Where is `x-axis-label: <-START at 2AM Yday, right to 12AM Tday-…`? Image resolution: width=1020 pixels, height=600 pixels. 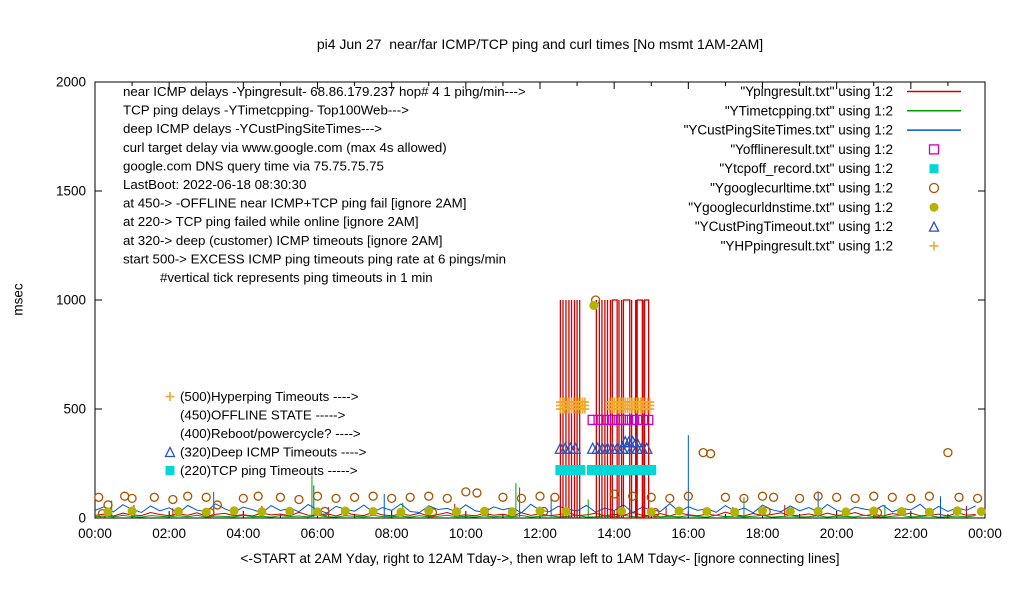
x-axis-label: <-START at 2AM Yday, right to 12AM Tday-… is located at coordinates (540, 558).